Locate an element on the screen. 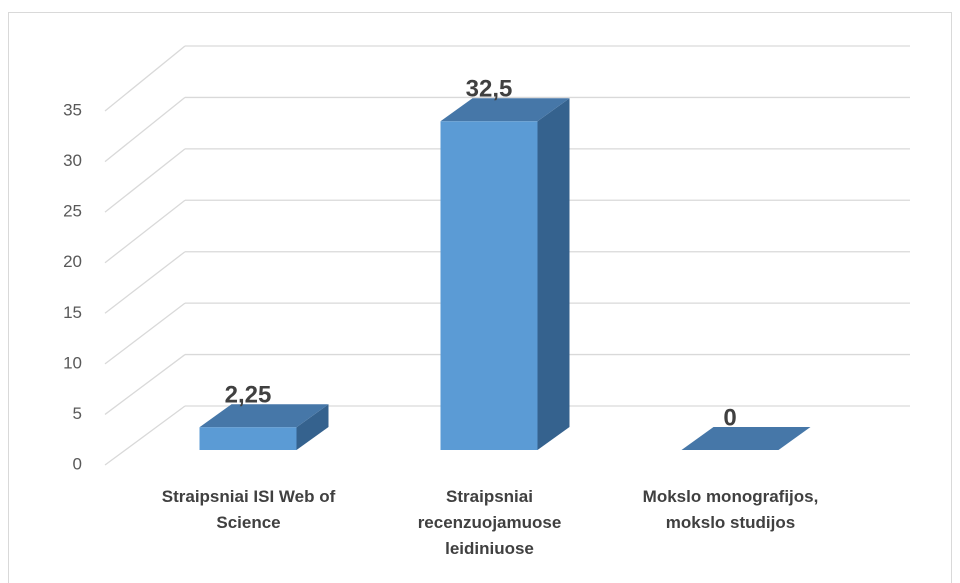 This screenshot has height=583, width=960. y-tick-label: 10 is located at coordinates (72, 362).